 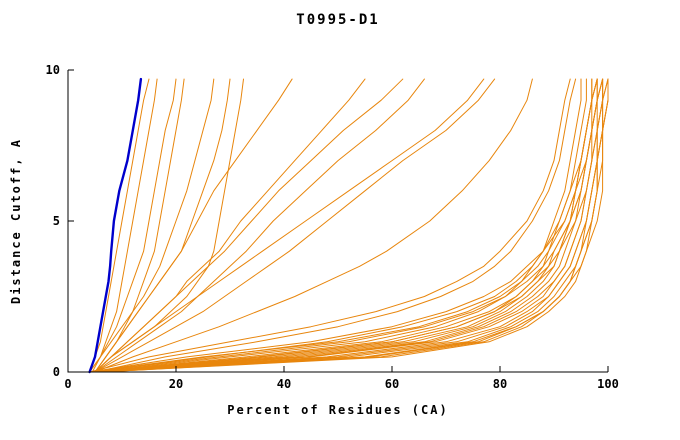 What do you see at coordinates (338, 410) in the screenshot?
I see `x-axis-label: Percent of Residues (CA)` at bounding box center [338, 410].